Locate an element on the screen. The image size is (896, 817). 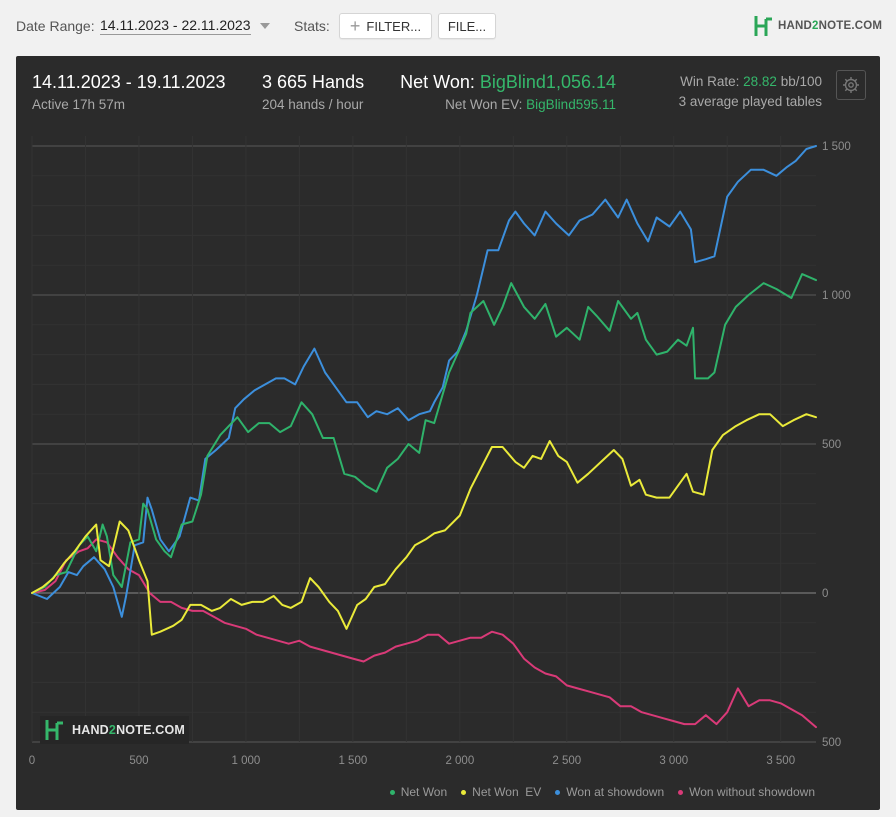
legend-item: Net Won is located at coordinates (418, 792).